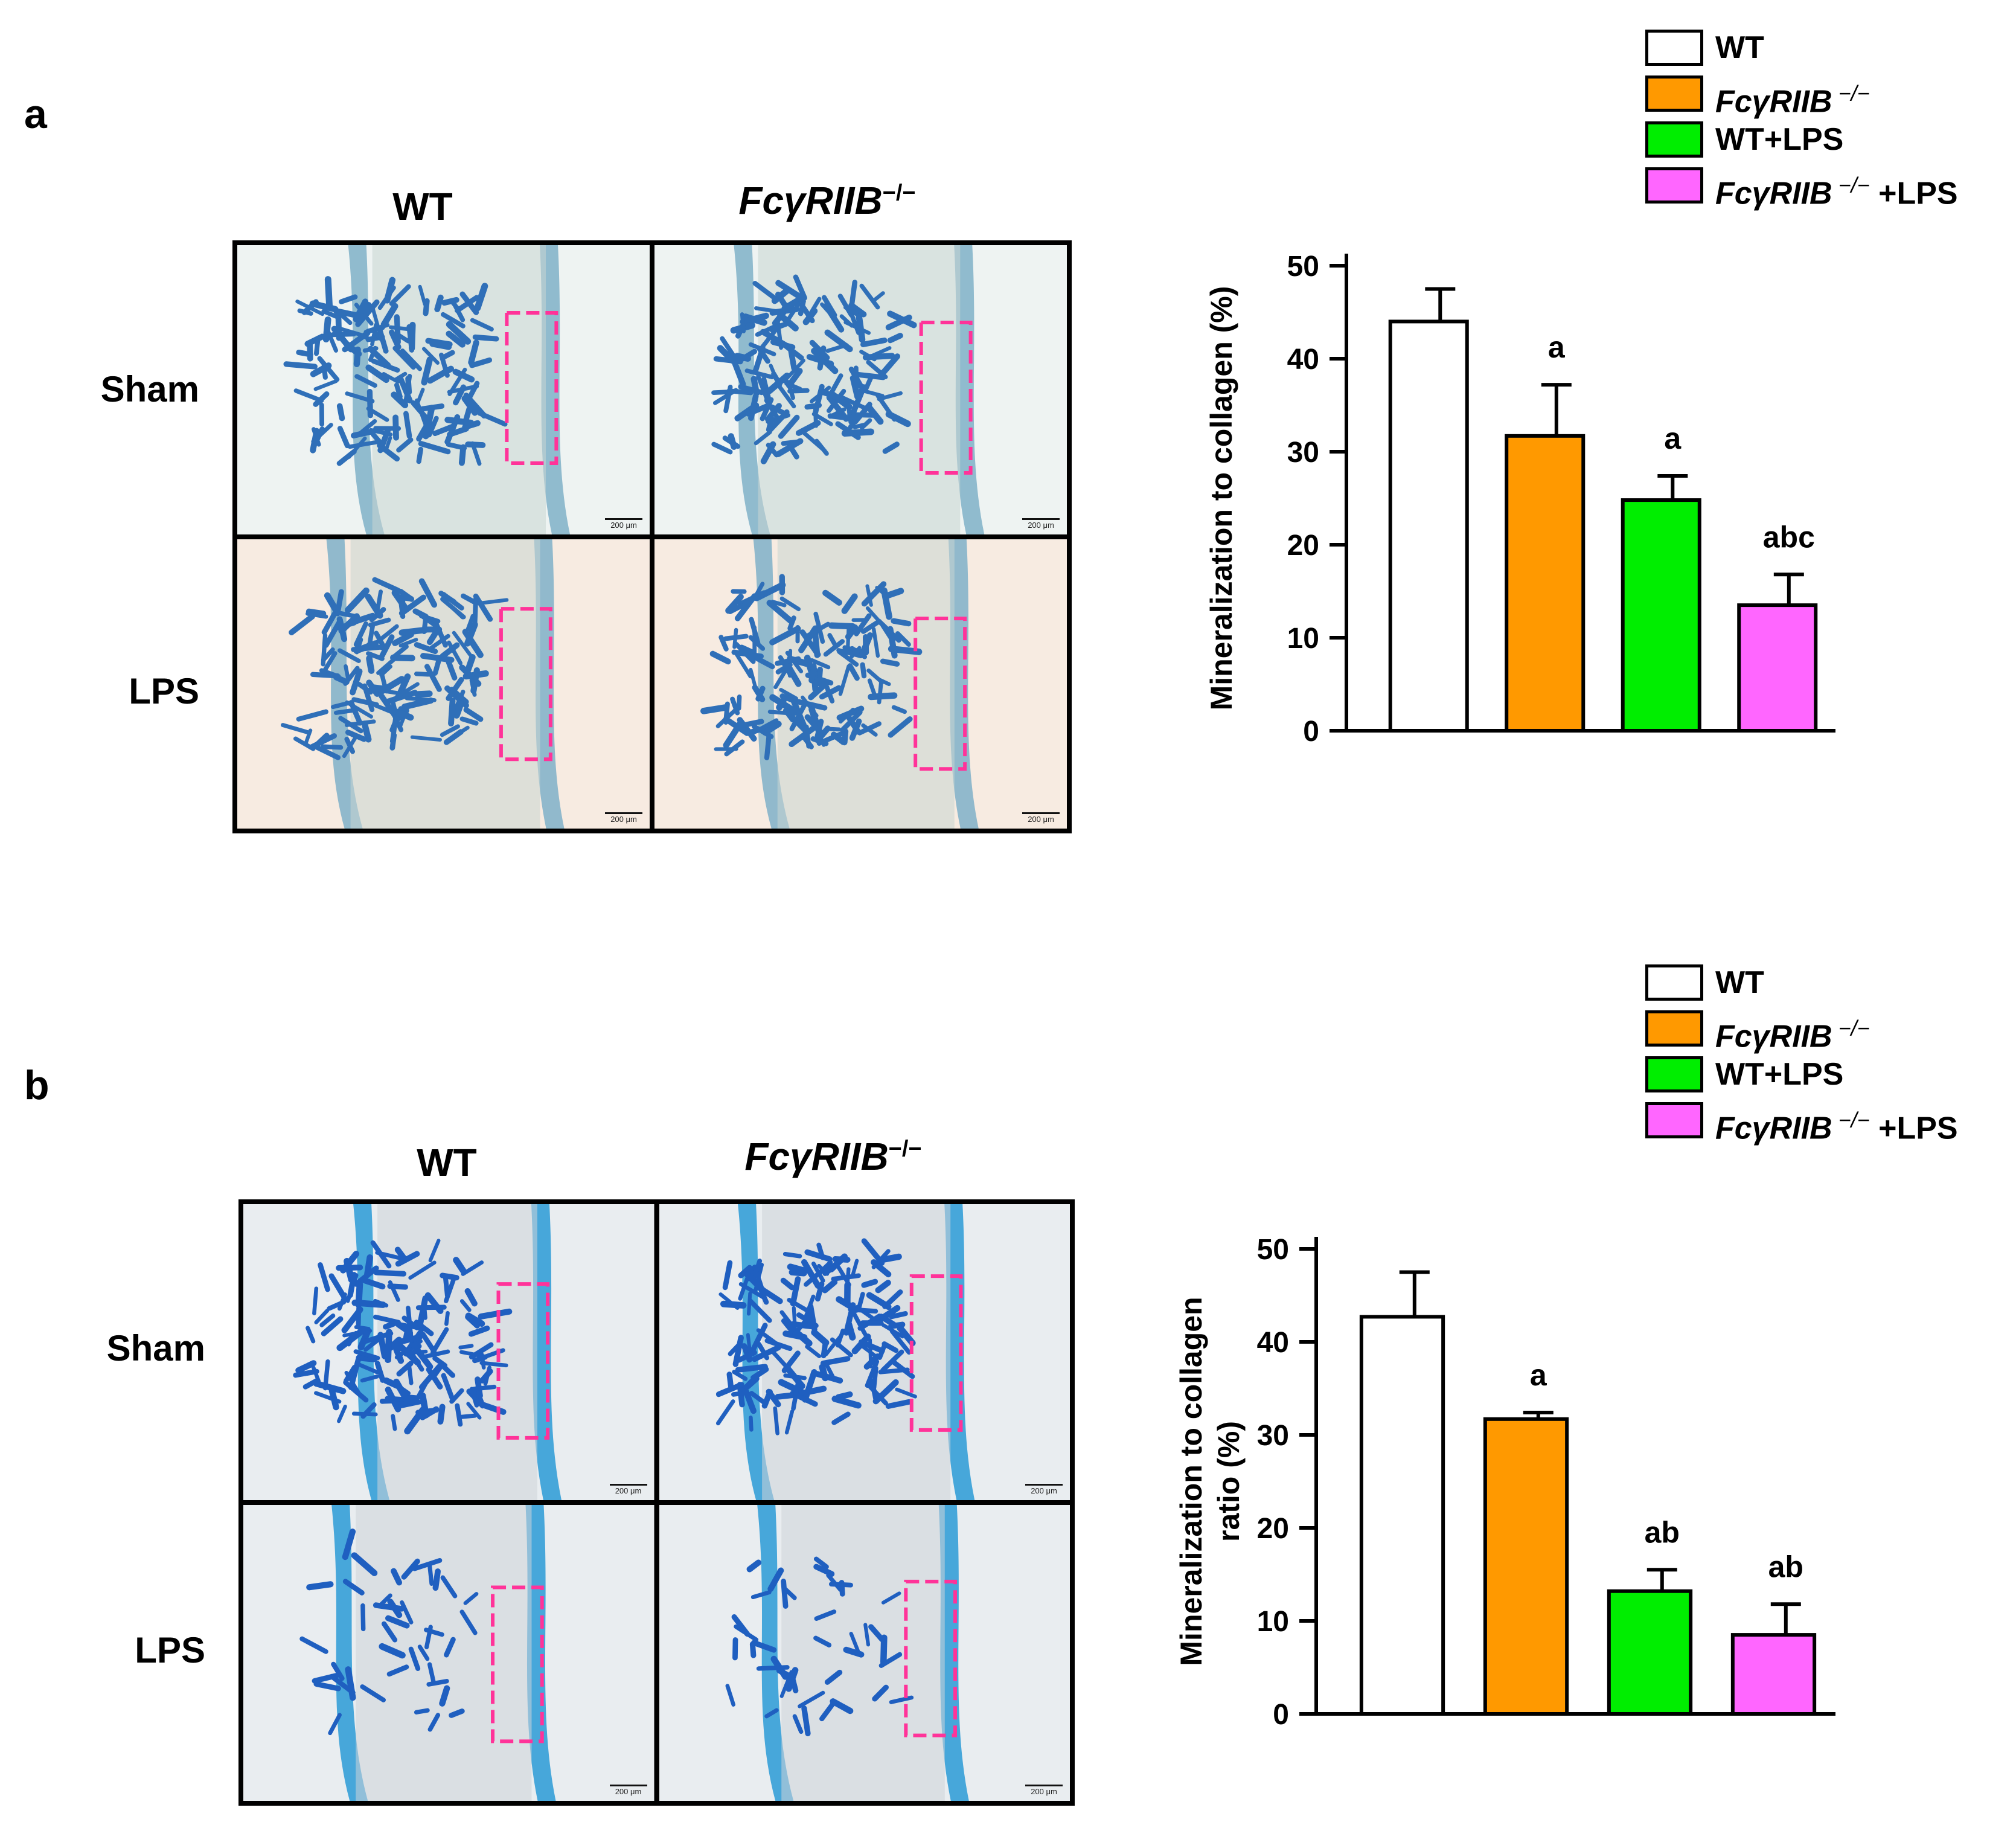 This screenshot has width=2016, height=1822. I want to click on panel-label: a, so click(35, 114).